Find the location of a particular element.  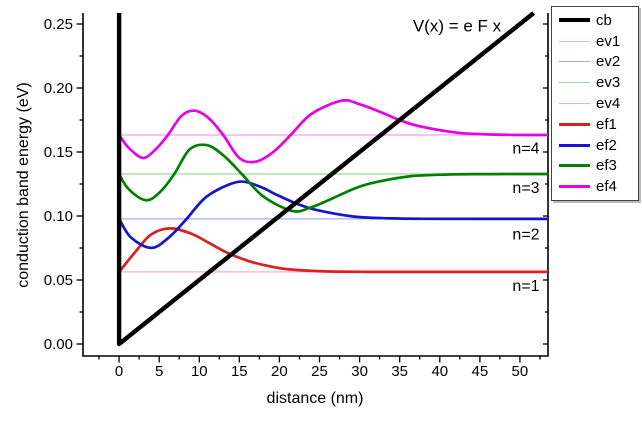

legend-item-ev3: ev3 is located at coordinates (598, 82).